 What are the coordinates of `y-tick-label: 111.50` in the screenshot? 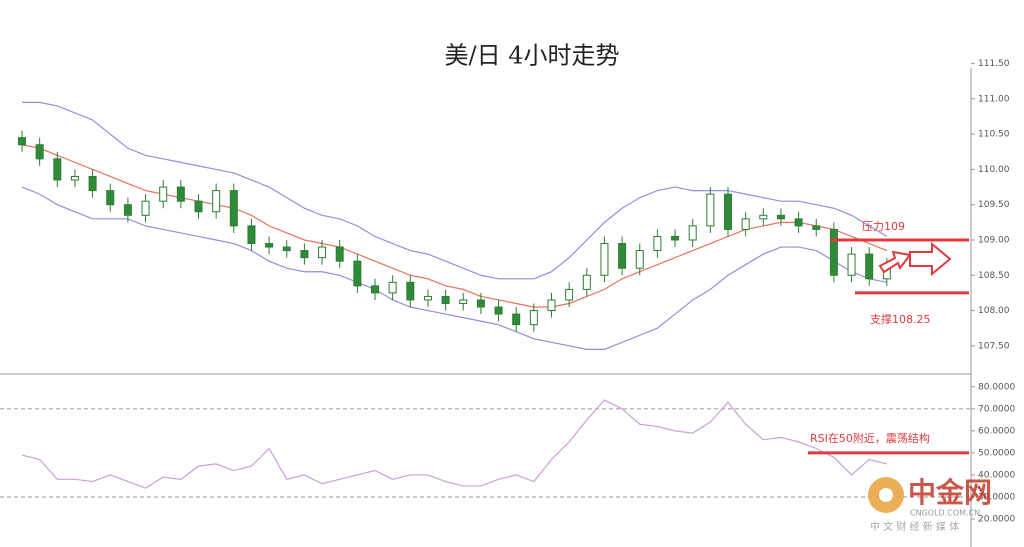 It's located at (994, 64).